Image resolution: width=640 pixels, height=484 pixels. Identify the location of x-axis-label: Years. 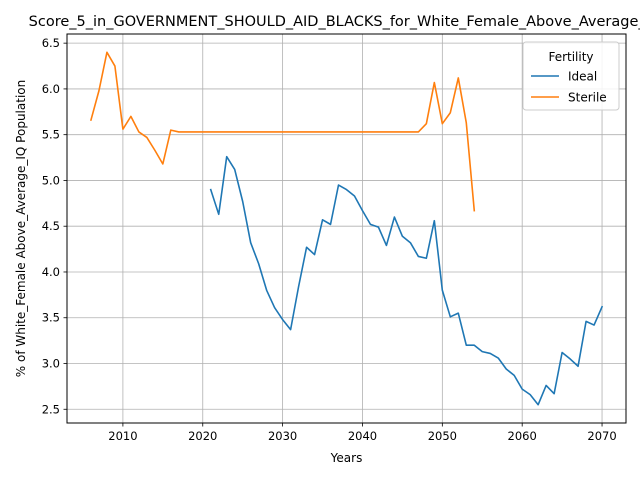
(346, 458).